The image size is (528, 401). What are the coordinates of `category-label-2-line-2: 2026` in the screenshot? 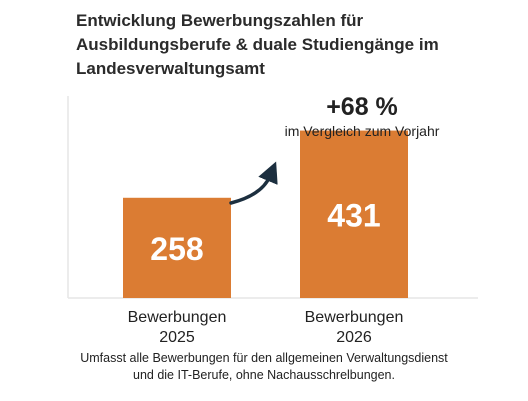 It's located at (354, 337).